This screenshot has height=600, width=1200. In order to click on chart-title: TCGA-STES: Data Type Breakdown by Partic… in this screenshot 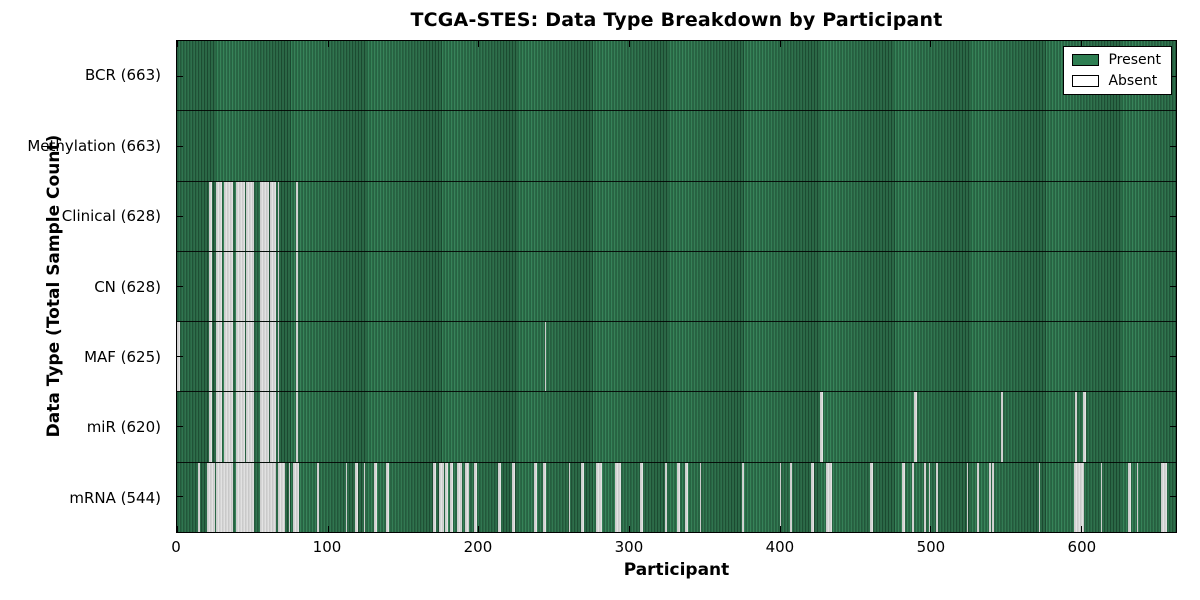, I will do `click(676, 20)`.